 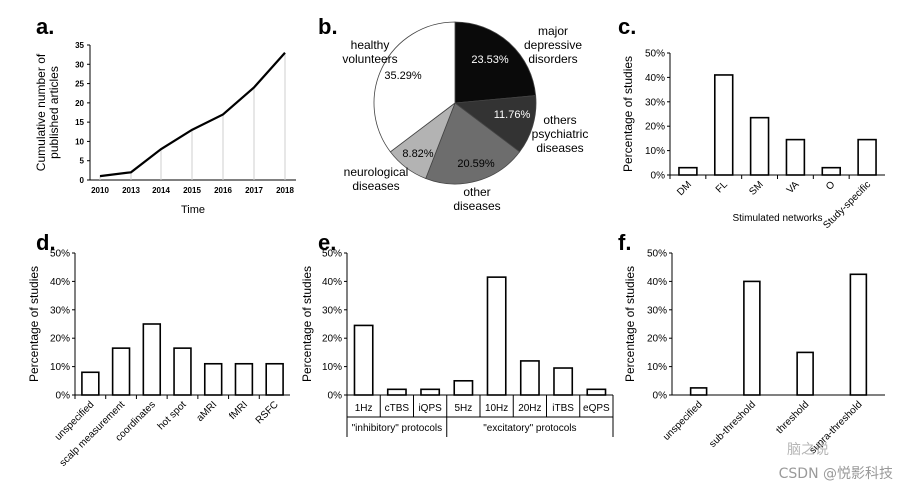 What do you see at coordinates (560, 134) in the screenshot?
I see `slice-category-label: others psychiatric diseases` at bounding box center [560, 134].